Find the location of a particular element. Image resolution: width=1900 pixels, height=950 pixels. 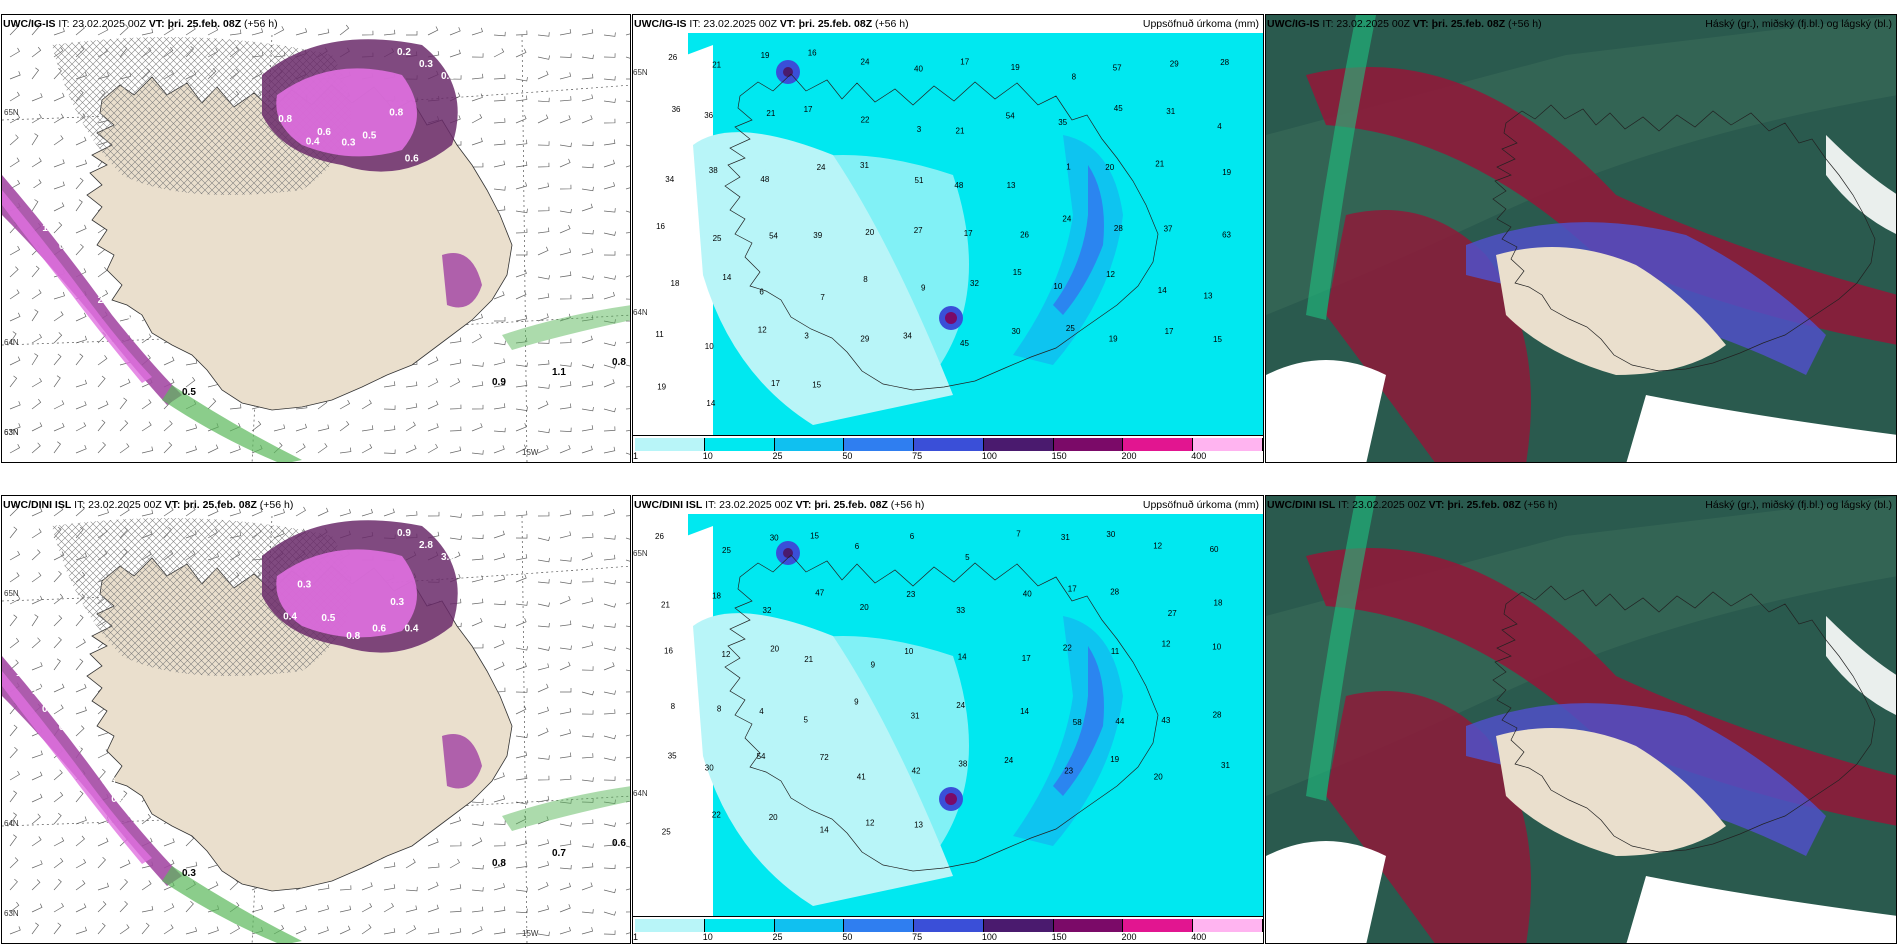

model-name: UWC/IG-IS is located at coordinates (660, 24).